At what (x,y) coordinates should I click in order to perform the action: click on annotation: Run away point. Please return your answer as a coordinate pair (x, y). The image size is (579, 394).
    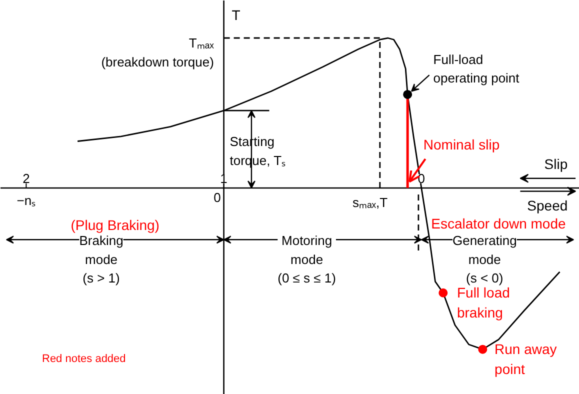
    Looking at the image, I should click on (525, 359).